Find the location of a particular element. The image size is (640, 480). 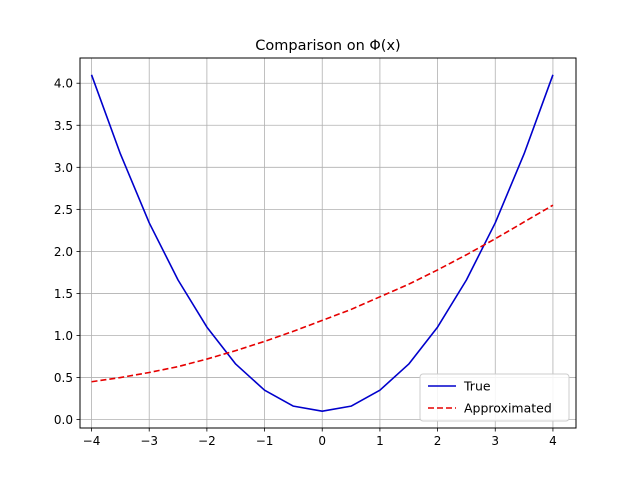

legend: True Approximated is located at coordinates (494, 397).